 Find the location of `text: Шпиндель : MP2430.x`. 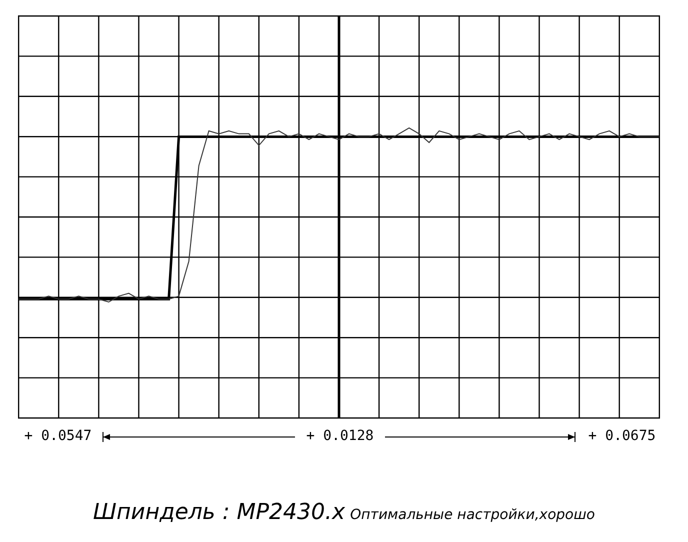

text: Шпиндель : MP2430.x is located at coordinates (219, 512).